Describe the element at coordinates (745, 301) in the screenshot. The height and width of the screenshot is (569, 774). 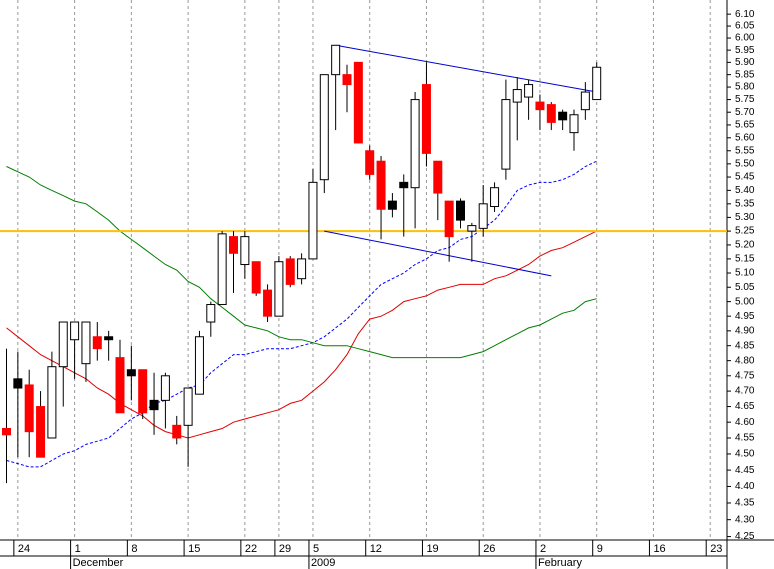
I see `y-tick-label: 5.00` at that location.